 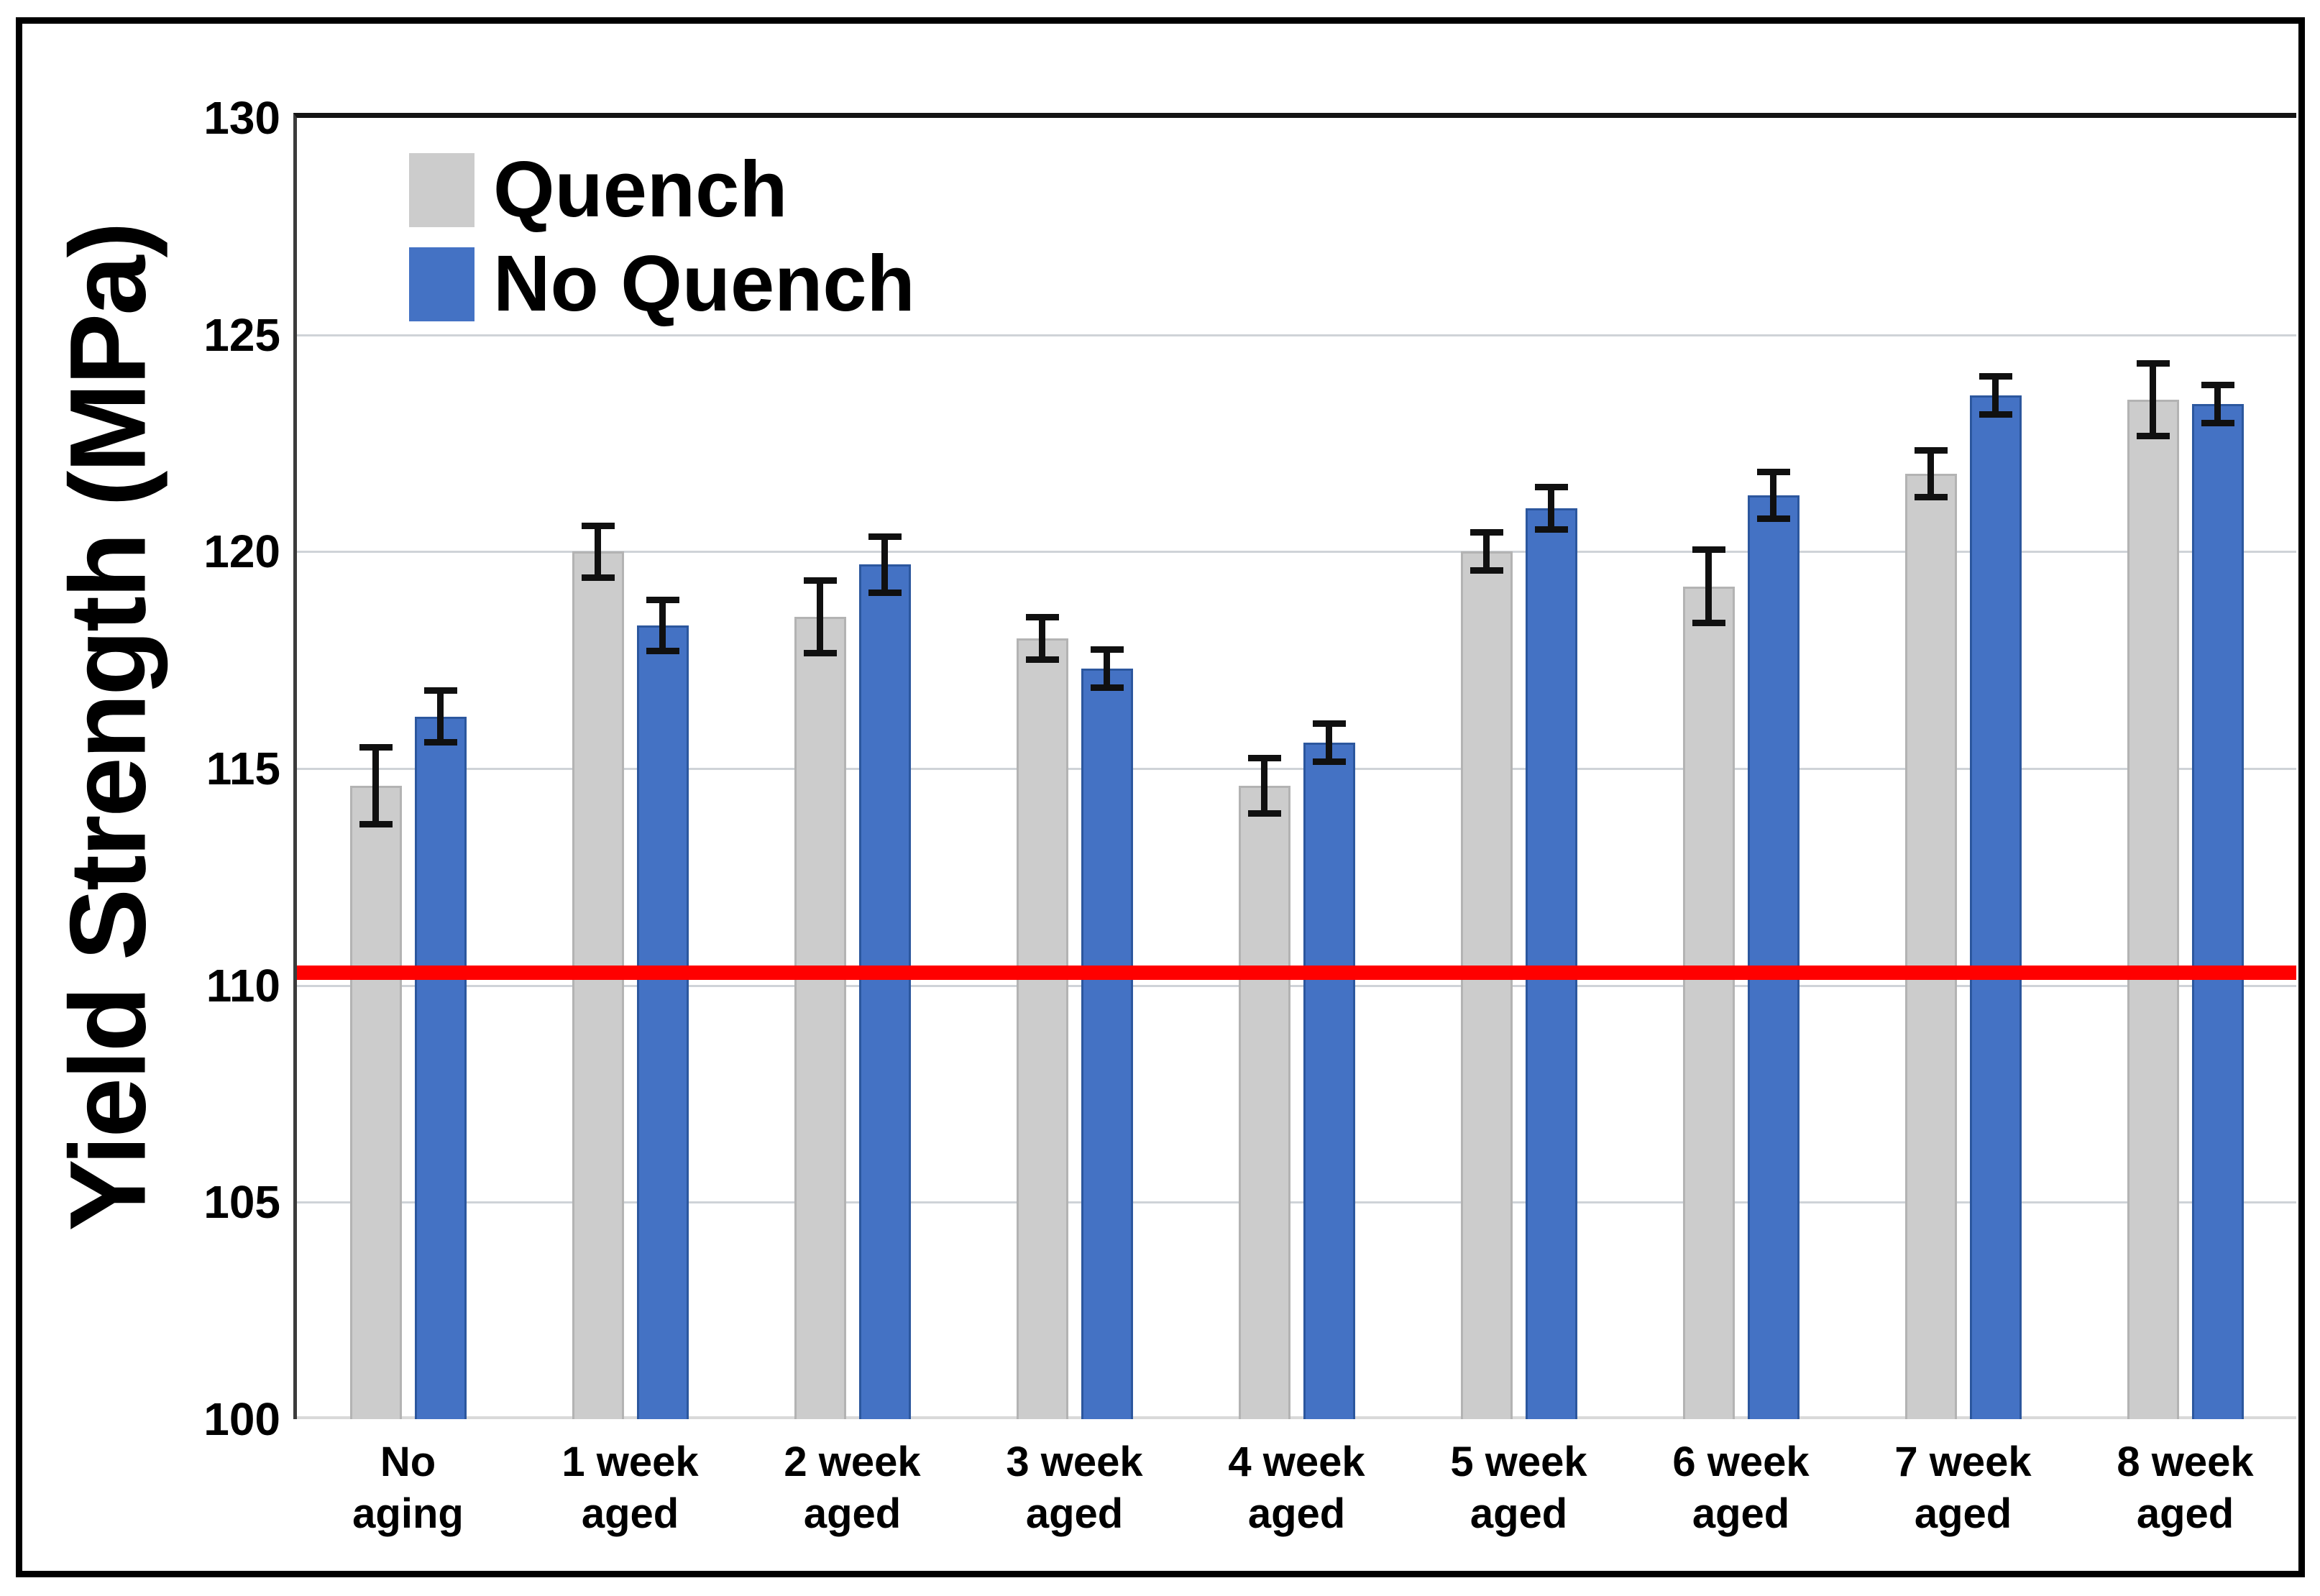 I want to click on bar-no-quench-no-aging, so click(x=441, y=1067).